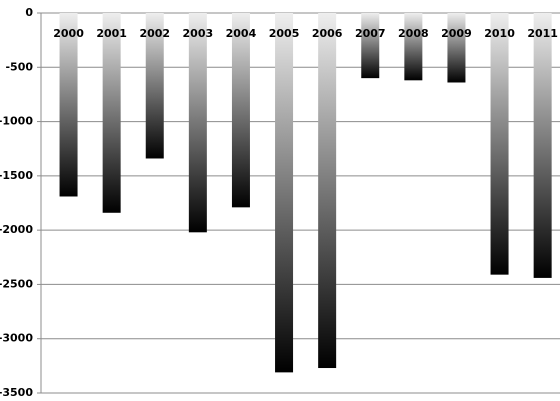  Describe the element at coordinates (499, 33) in the screenshot. I see `x-tick-label: 2010` at that location.